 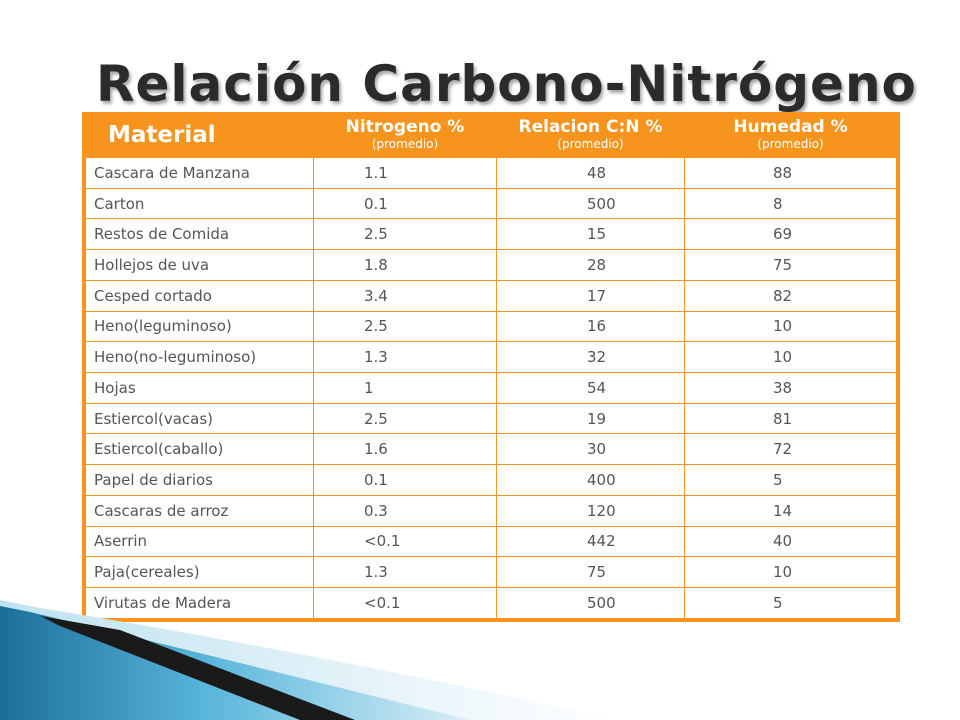 What do you see at coordinates (790, 127) in the screenshot?
I see `header-humidity-label: Humedad %` at bounding box center [790, 127].